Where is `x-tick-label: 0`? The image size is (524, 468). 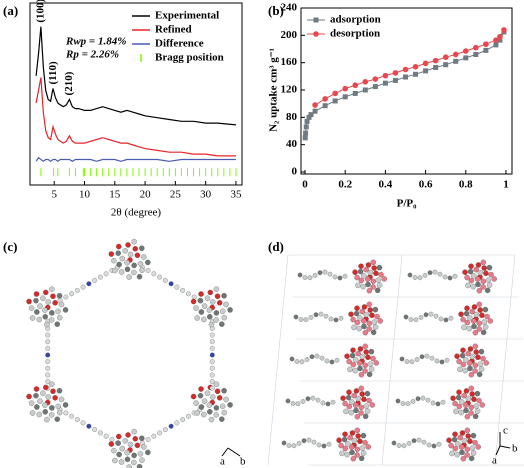 x-tick-label: 0 is located at coordinates (305, 185).